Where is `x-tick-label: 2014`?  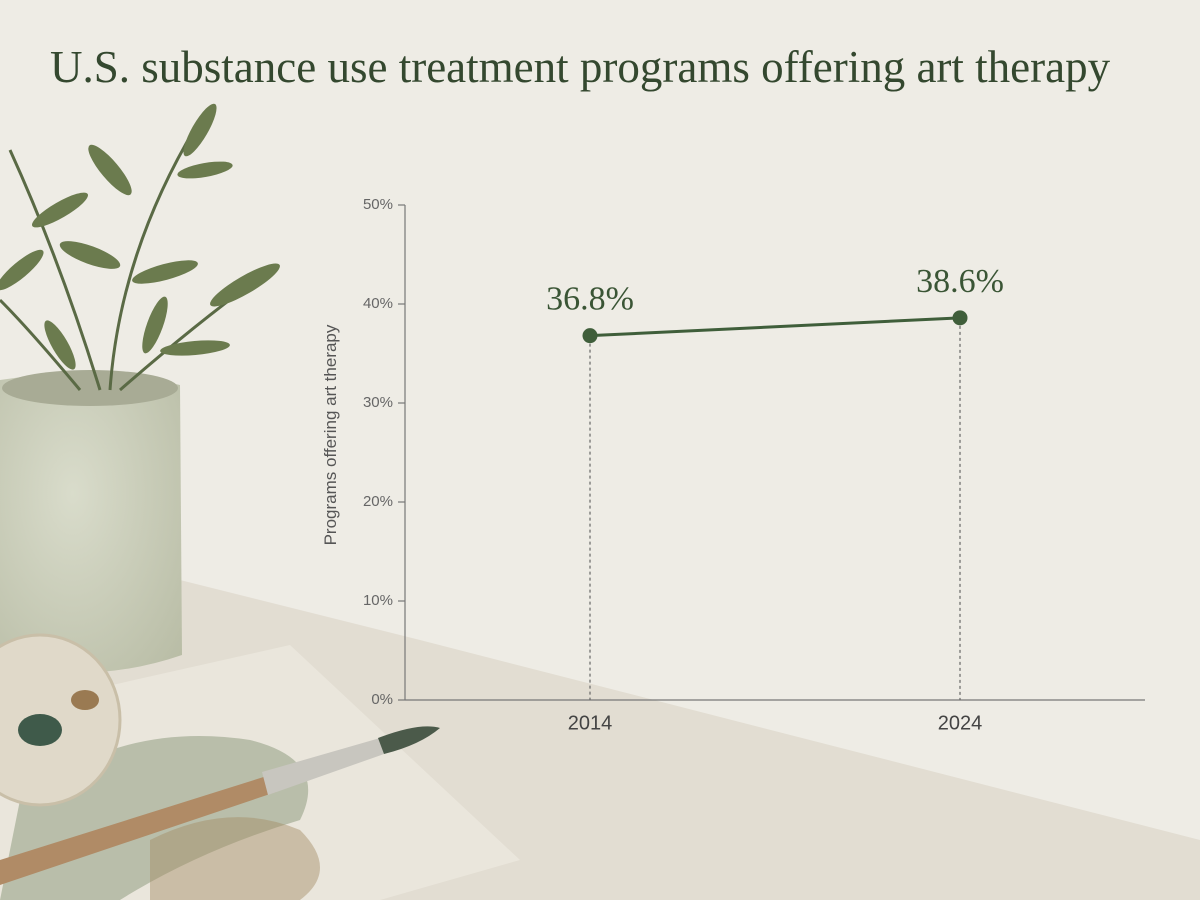 x-tick-label: 2014 is located at coordinates (590, 723).